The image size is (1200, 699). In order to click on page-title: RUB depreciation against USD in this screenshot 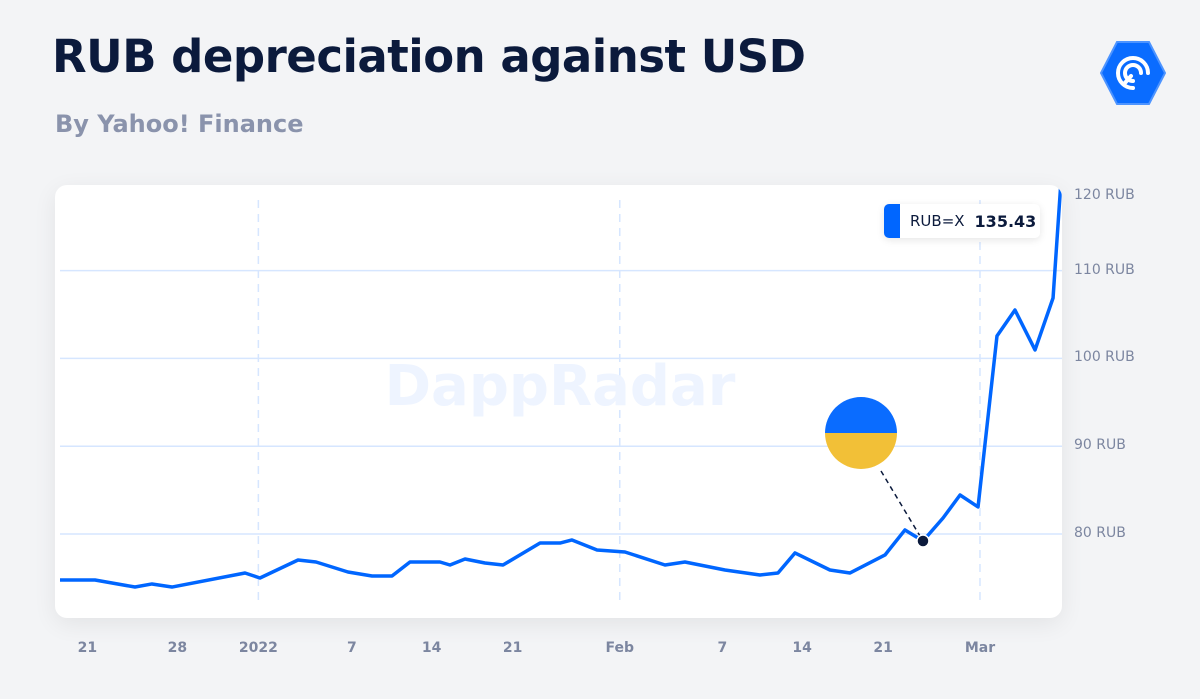, I will do `click(429, 56)`.